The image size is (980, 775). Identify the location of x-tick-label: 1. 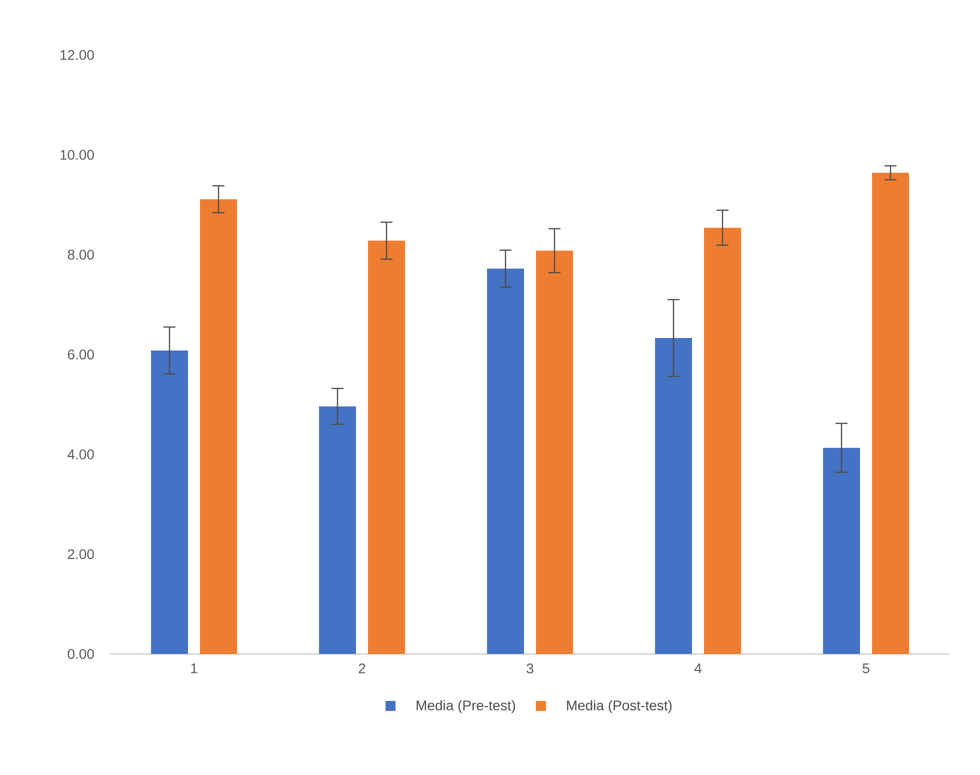
(194, 669).